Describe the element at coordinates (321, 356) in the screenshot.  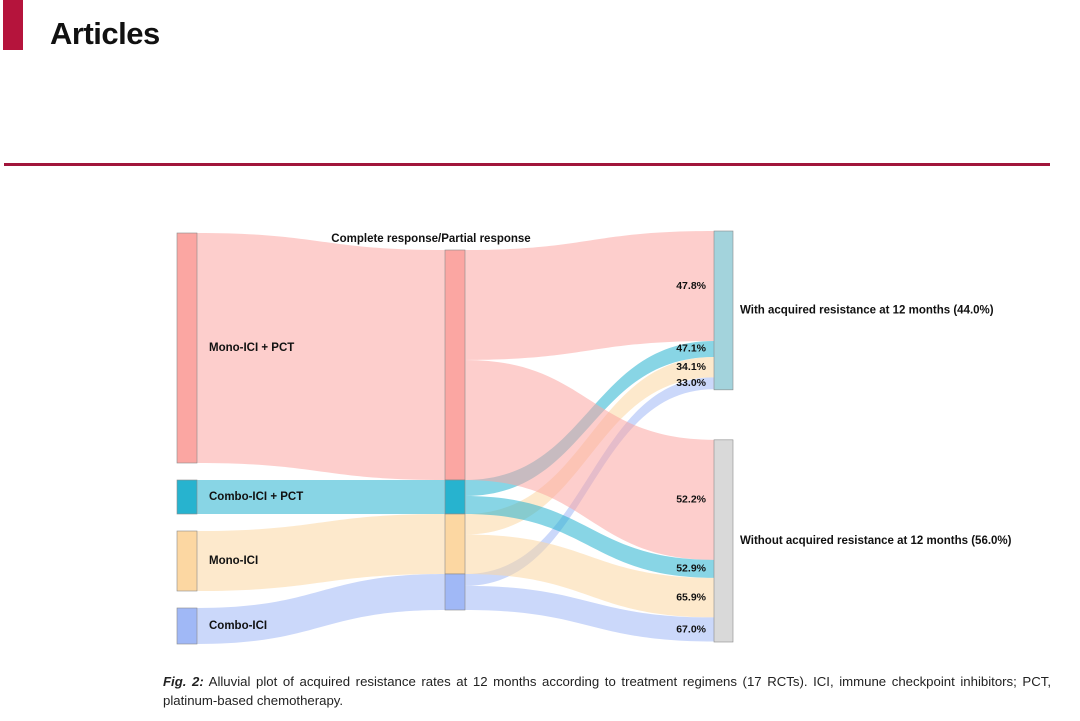
I see `flow-mono_pct-to-response` at that location.